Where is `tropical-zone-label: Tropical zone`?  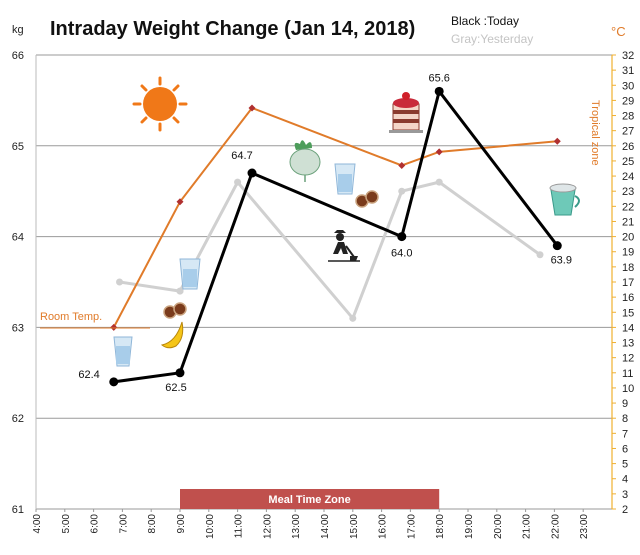 tropical-zone-label: Tropical zone is located at coordinates (595, 133).